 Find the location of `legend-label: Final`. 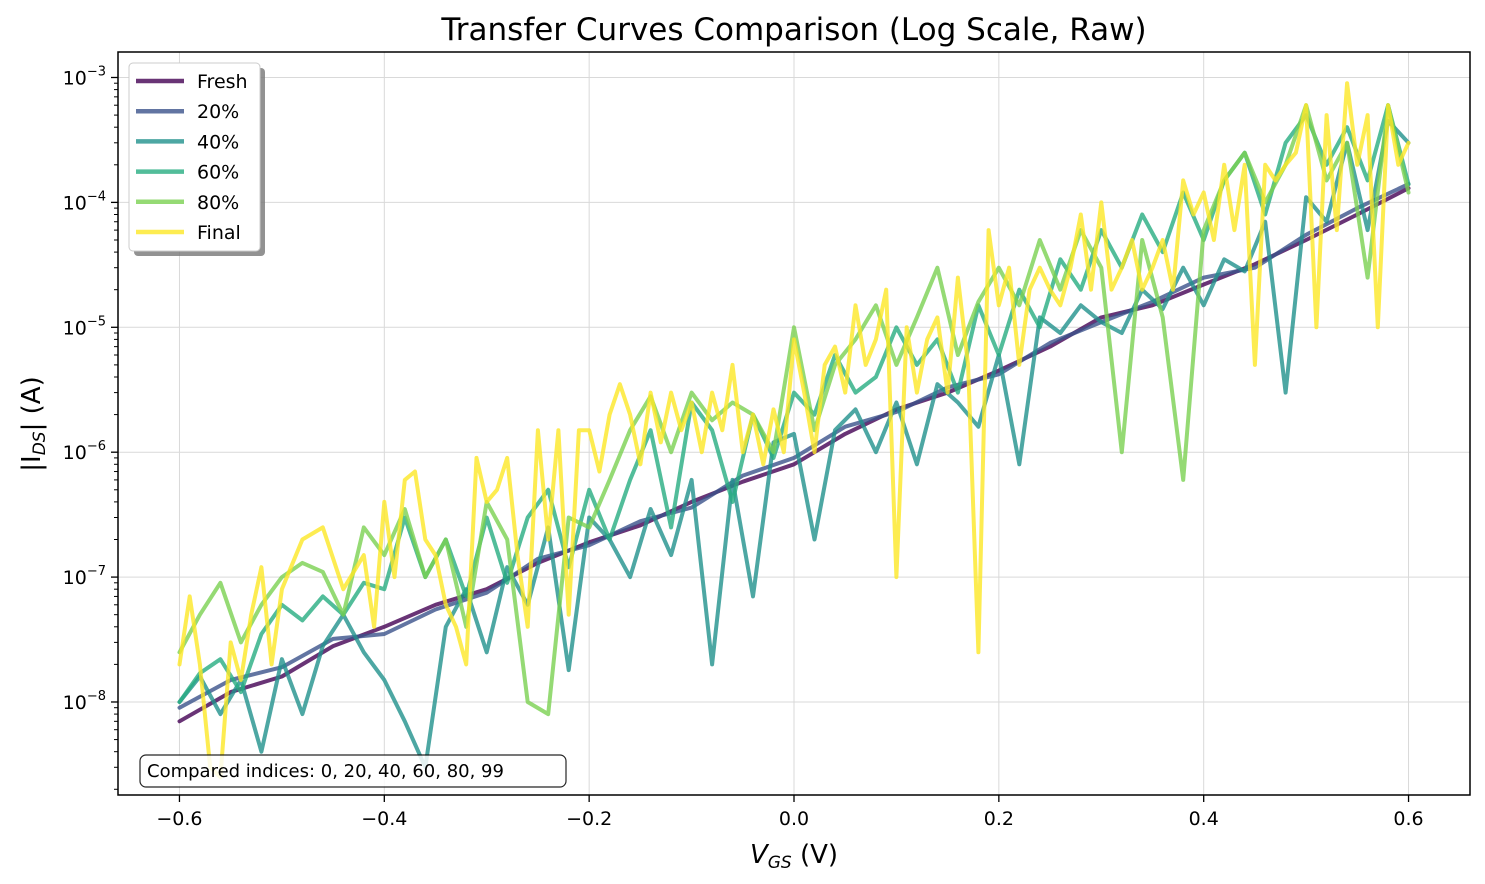

legend-label: Final is located at coordinates (219, 233).